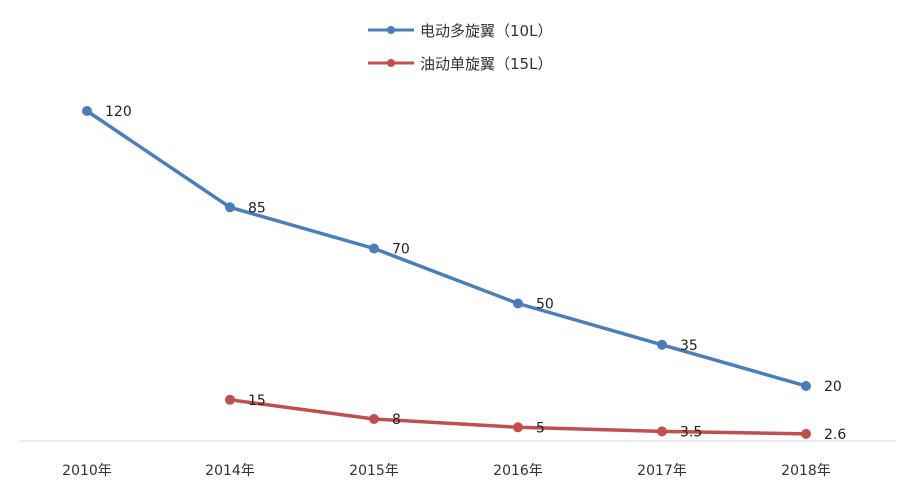 This screenshot has width=900, height=500. I want to click on legend-label: 电动多旋翼（10L）, so click(486, 31).